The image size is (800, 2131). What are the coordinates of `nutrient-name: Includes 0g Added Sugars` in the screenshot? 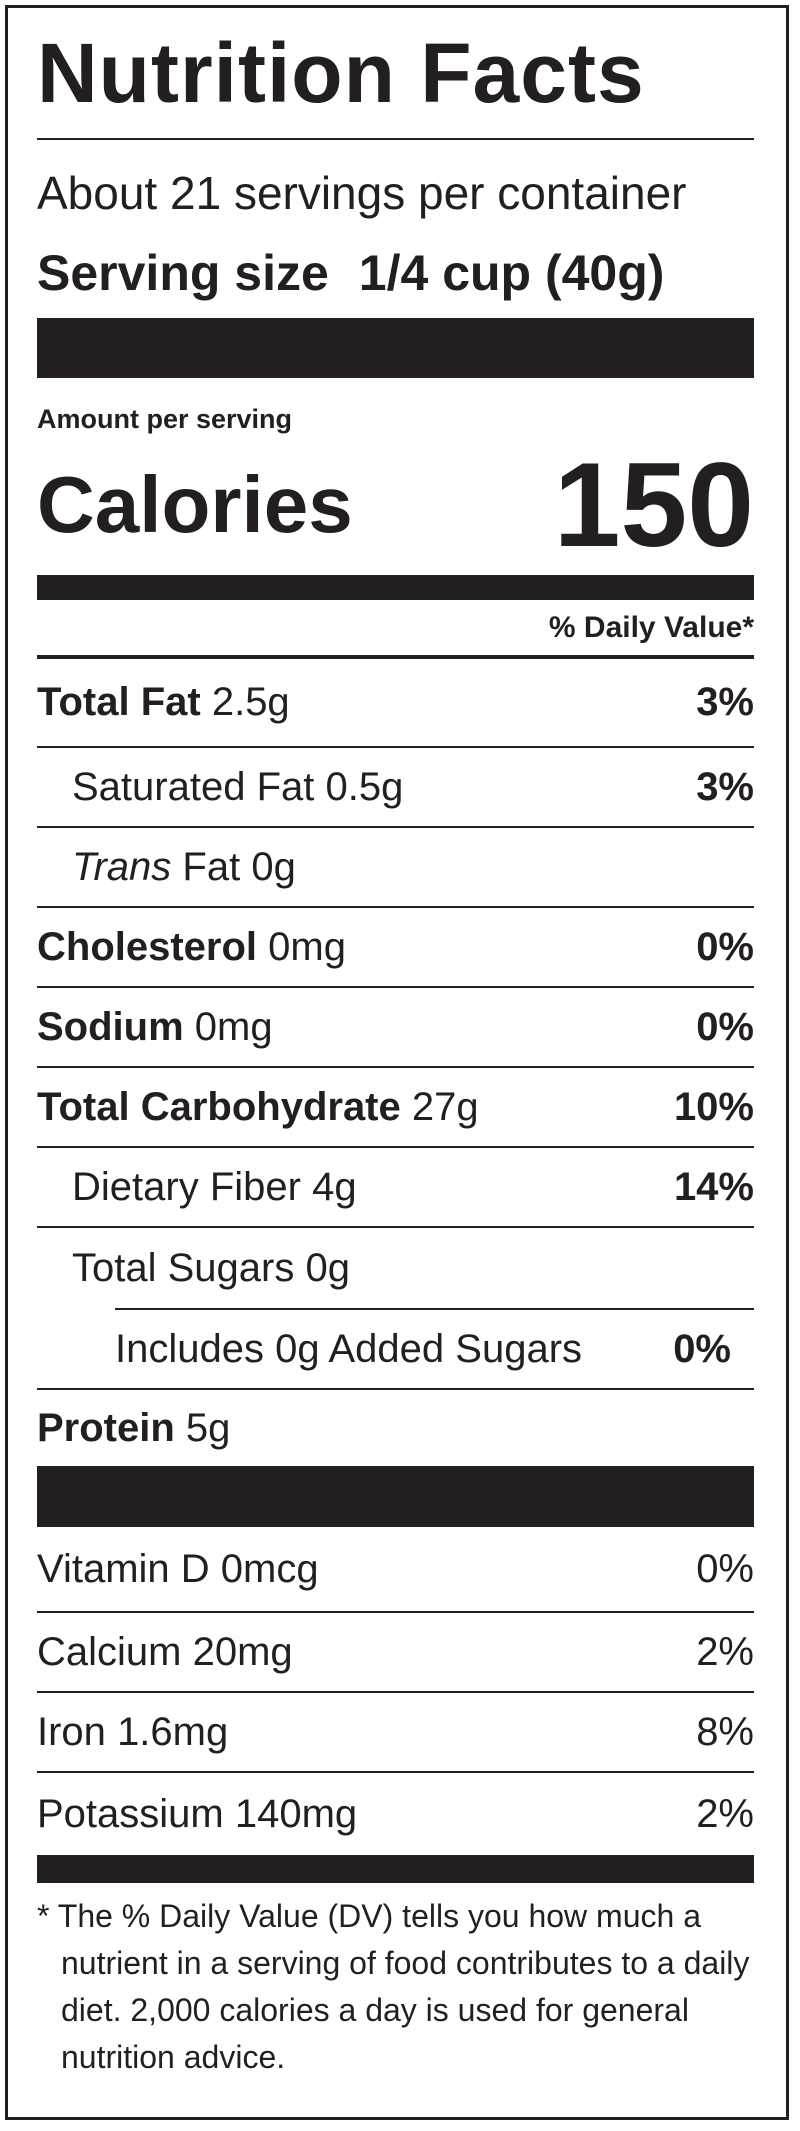 It's located at (349, 1348).